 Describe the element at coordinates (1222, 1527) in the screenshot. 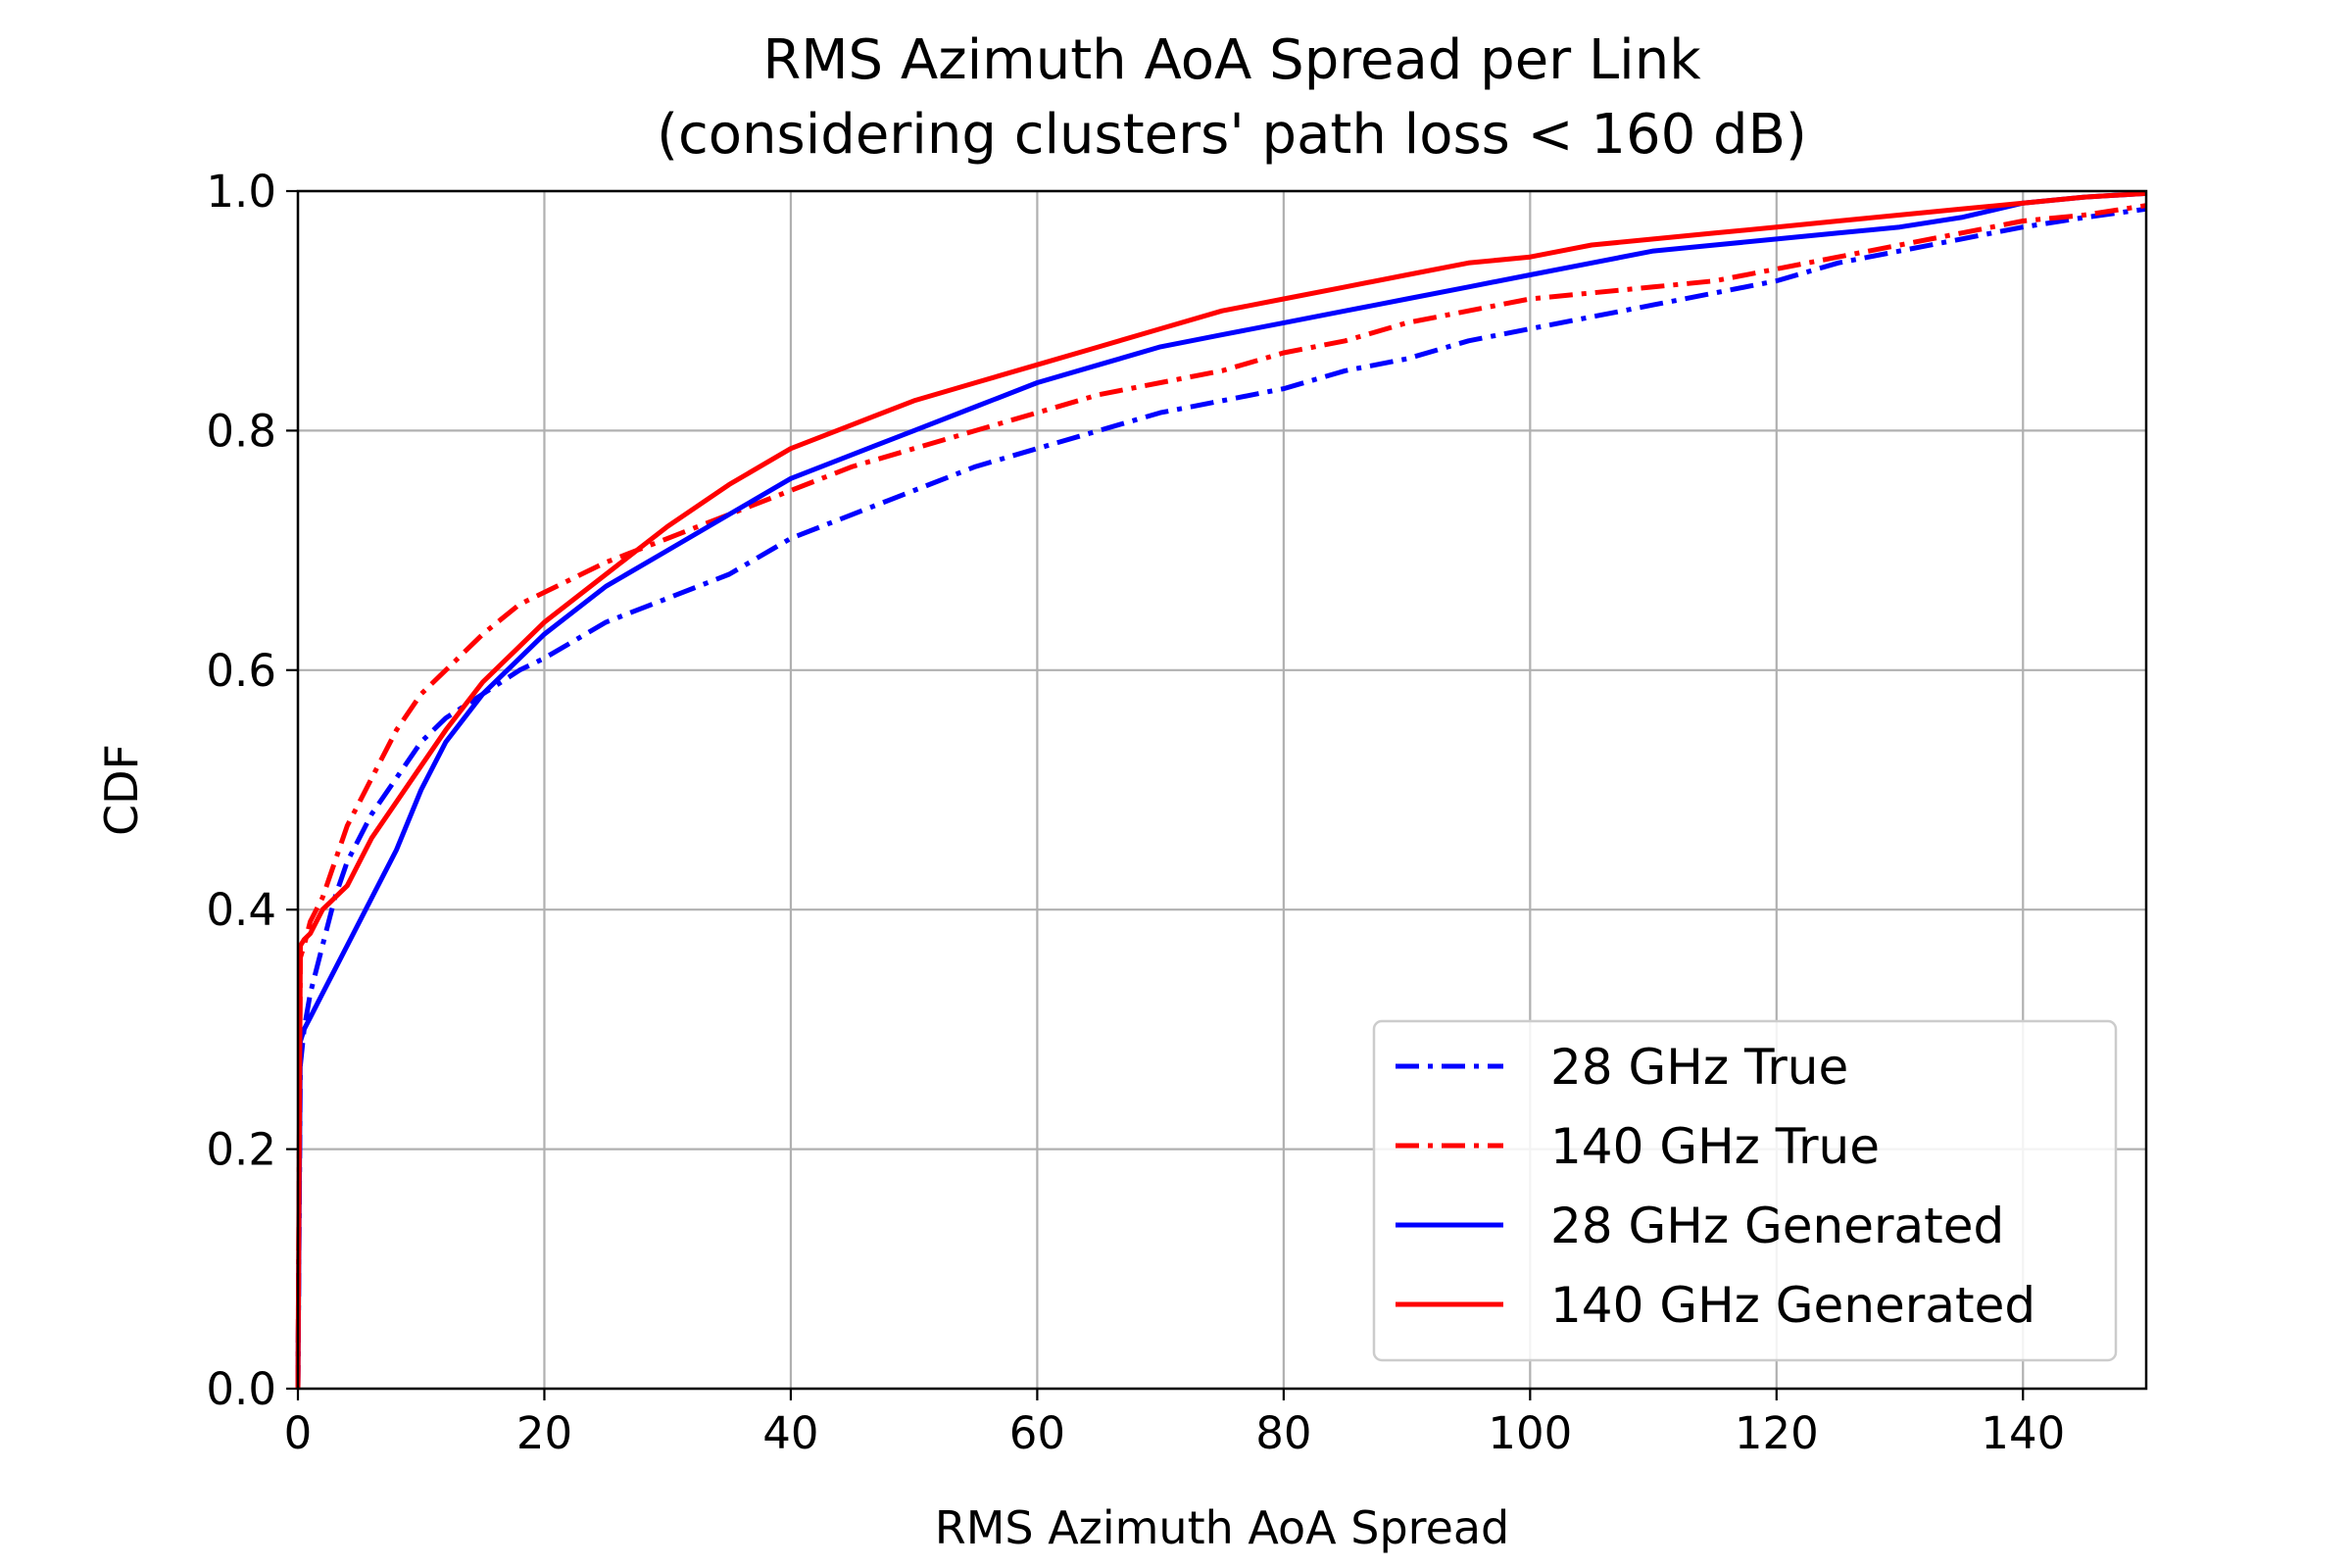

I see `x-axis-label: RMS Azimuth AoA Spread` at that location.